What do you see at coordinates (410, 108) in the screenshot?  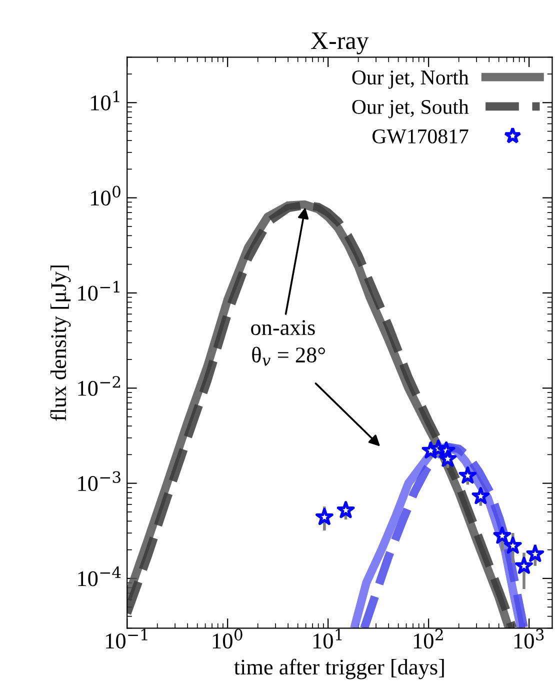 I see `legend-label: Our jet, South` at bounding box center [410, 108].